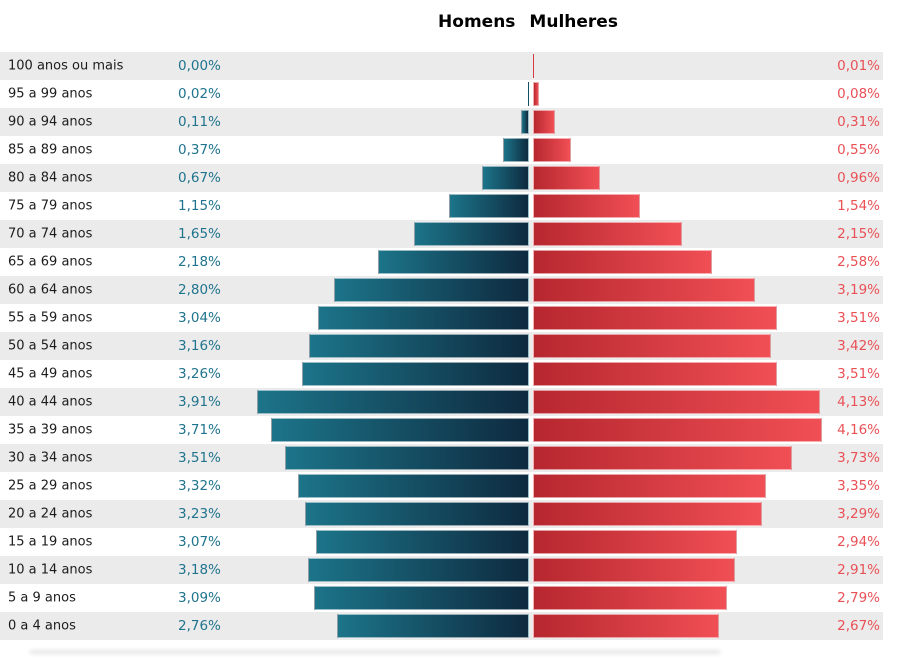  Describe the element at coordinates (199, 262) in the screenshot. I see `male-value-label: 2,18%` at that location.